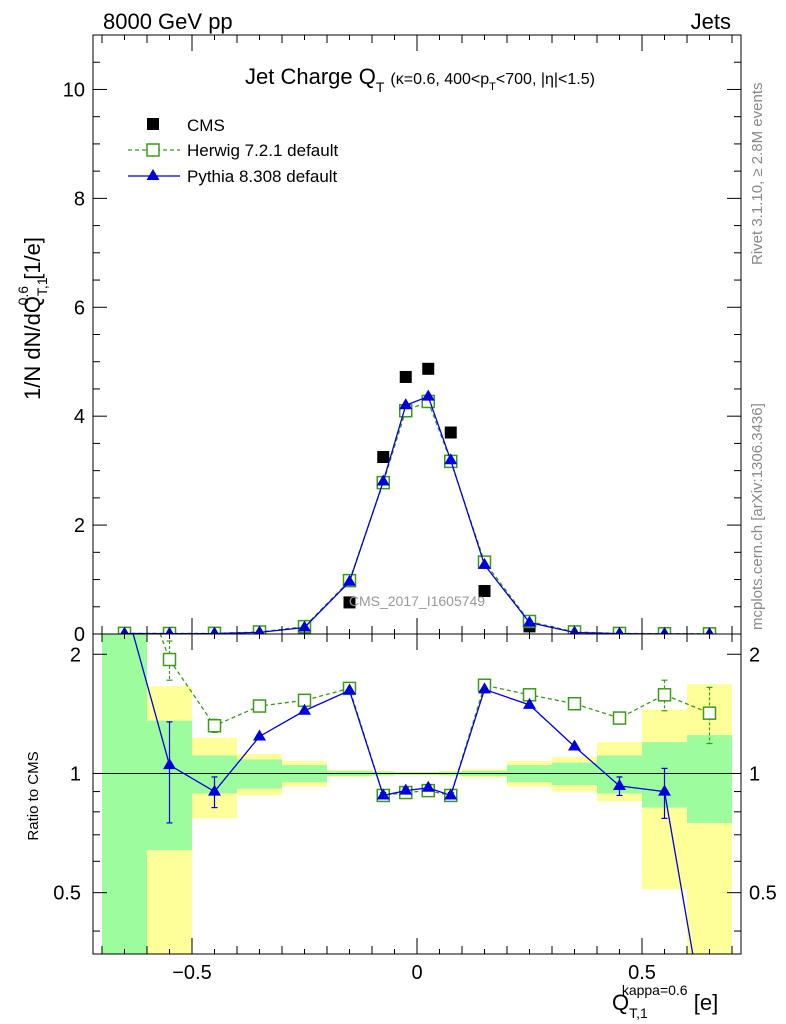 Image resolution: width=786 pixels, height=1024 pixels. What do you see at coordinates (757, 516) in the screenshot?
I see `mcplots-label: mcplots.cern.ch [arXiv:1306.3436]` at bounding box center [757, 516].